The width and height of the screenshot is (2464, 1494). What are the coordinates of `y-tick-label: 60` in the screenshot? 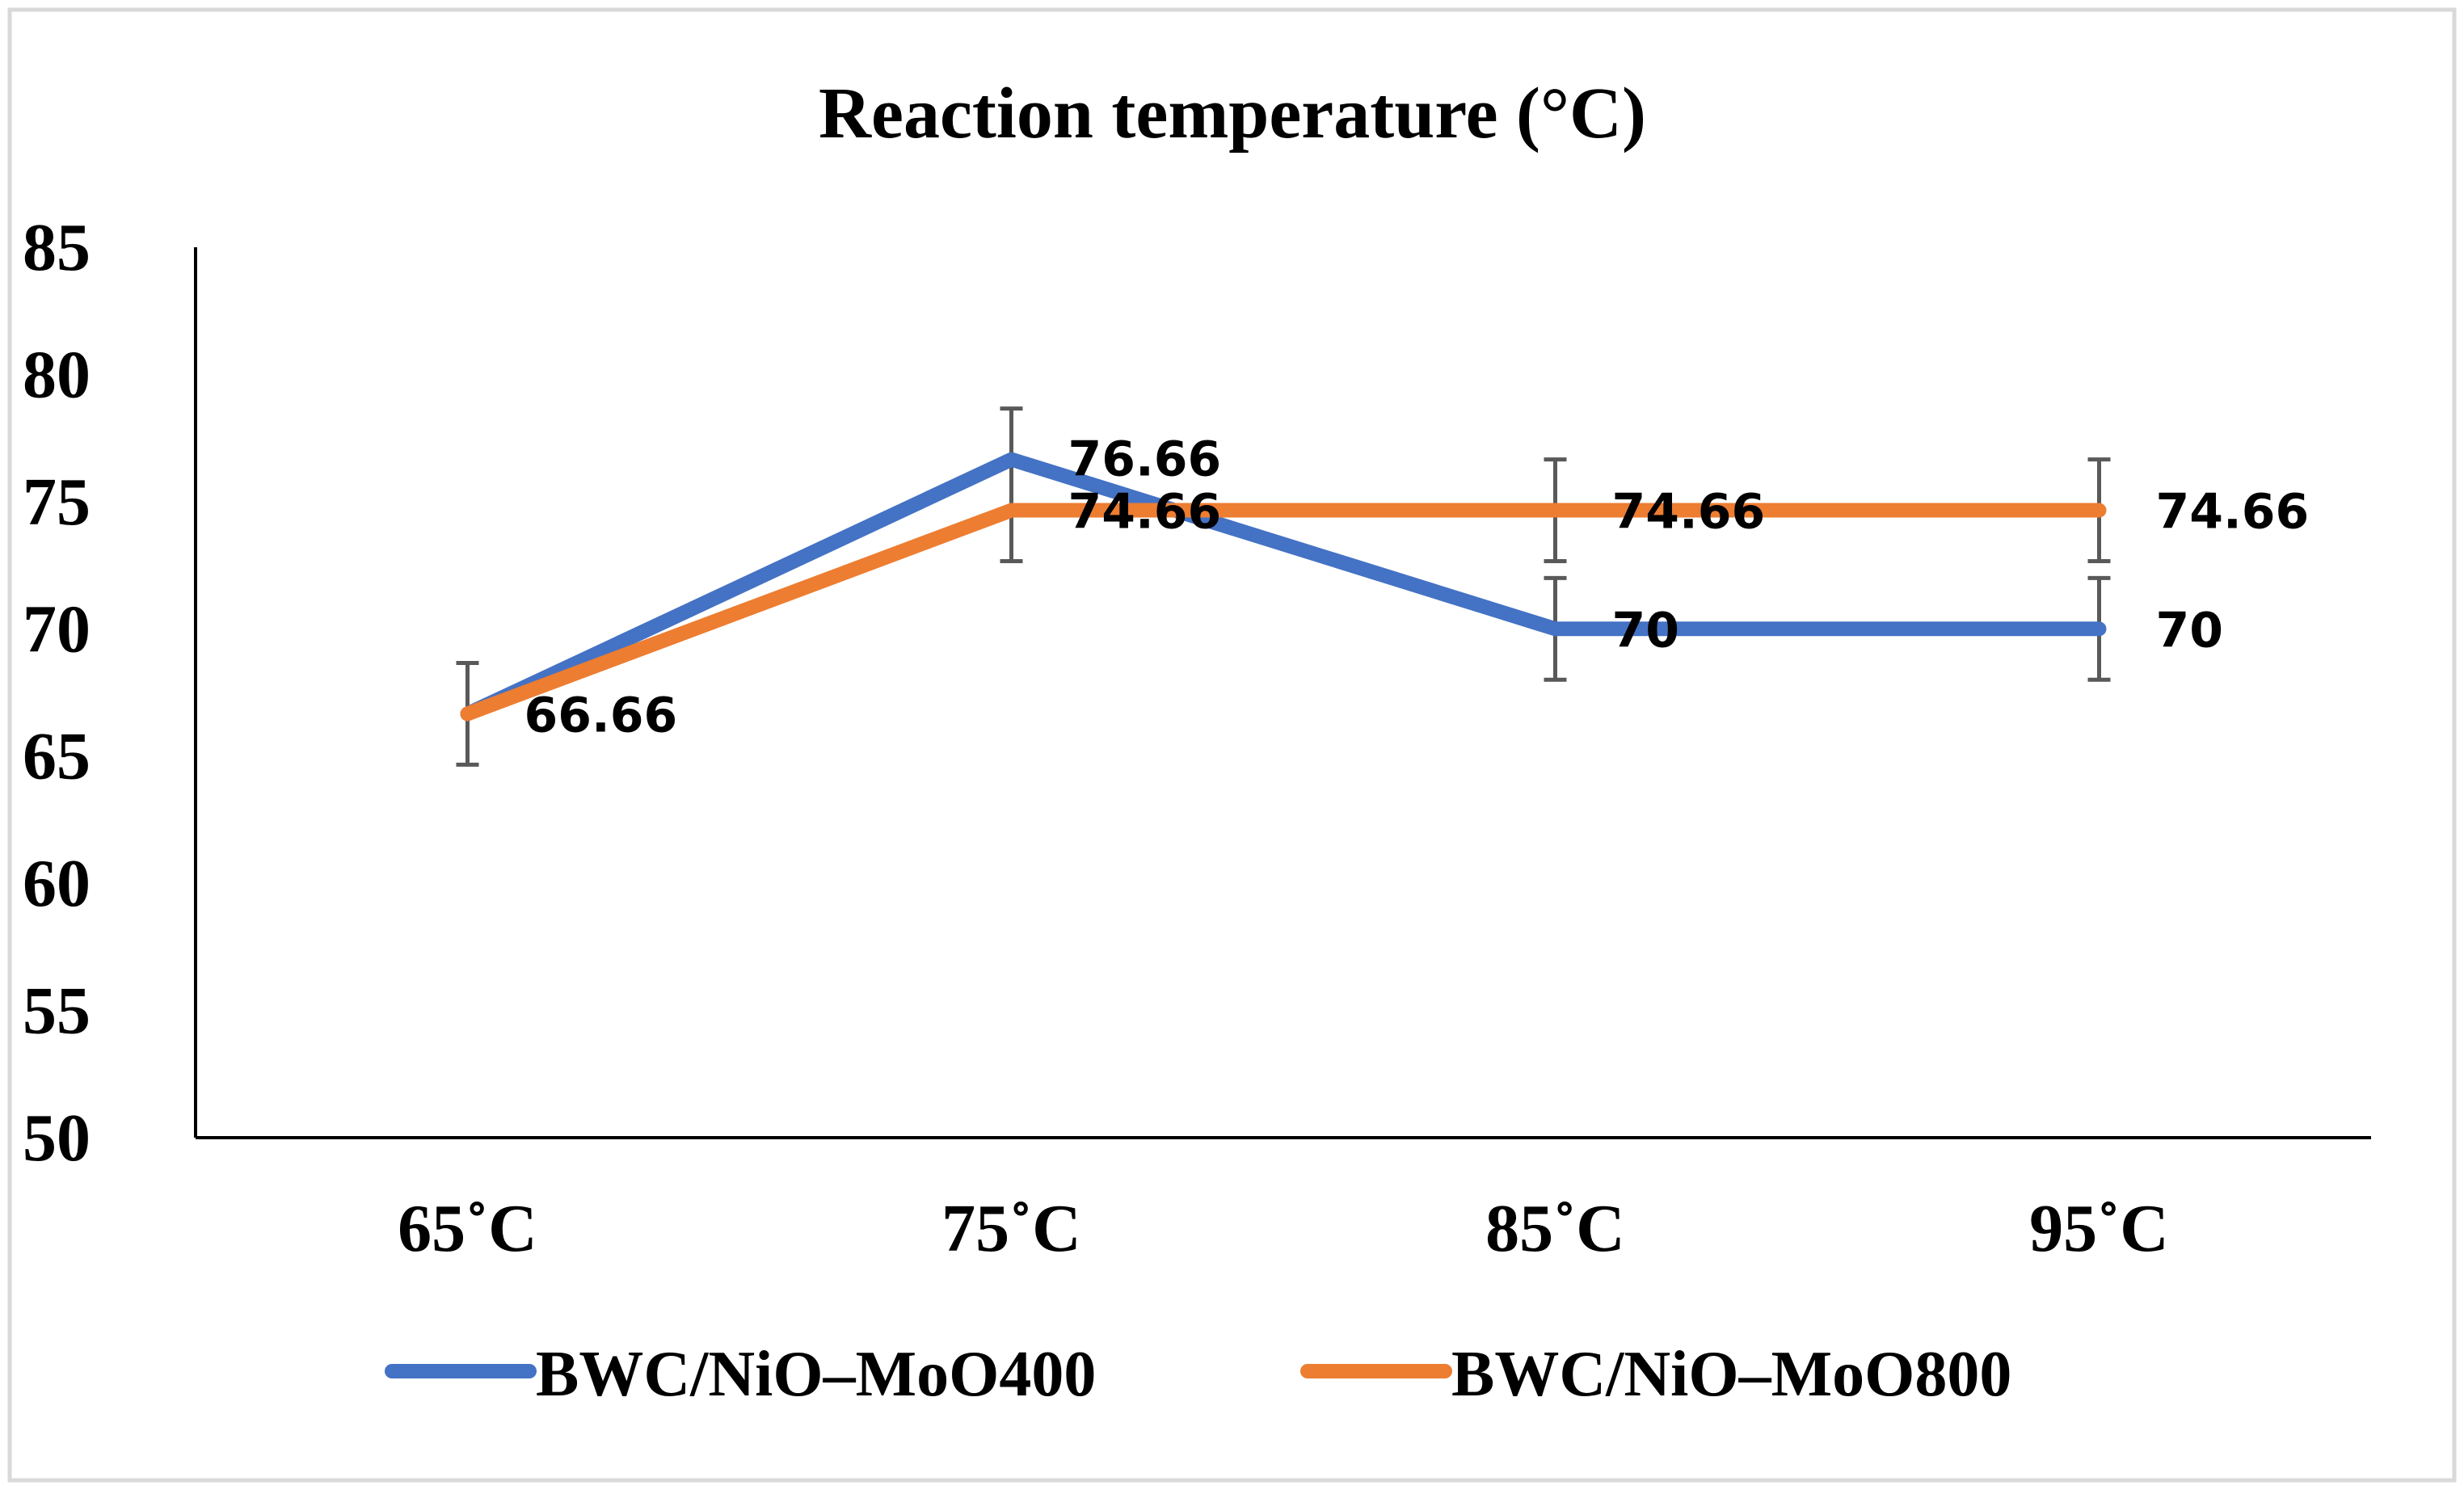 It's located at (57, 883).